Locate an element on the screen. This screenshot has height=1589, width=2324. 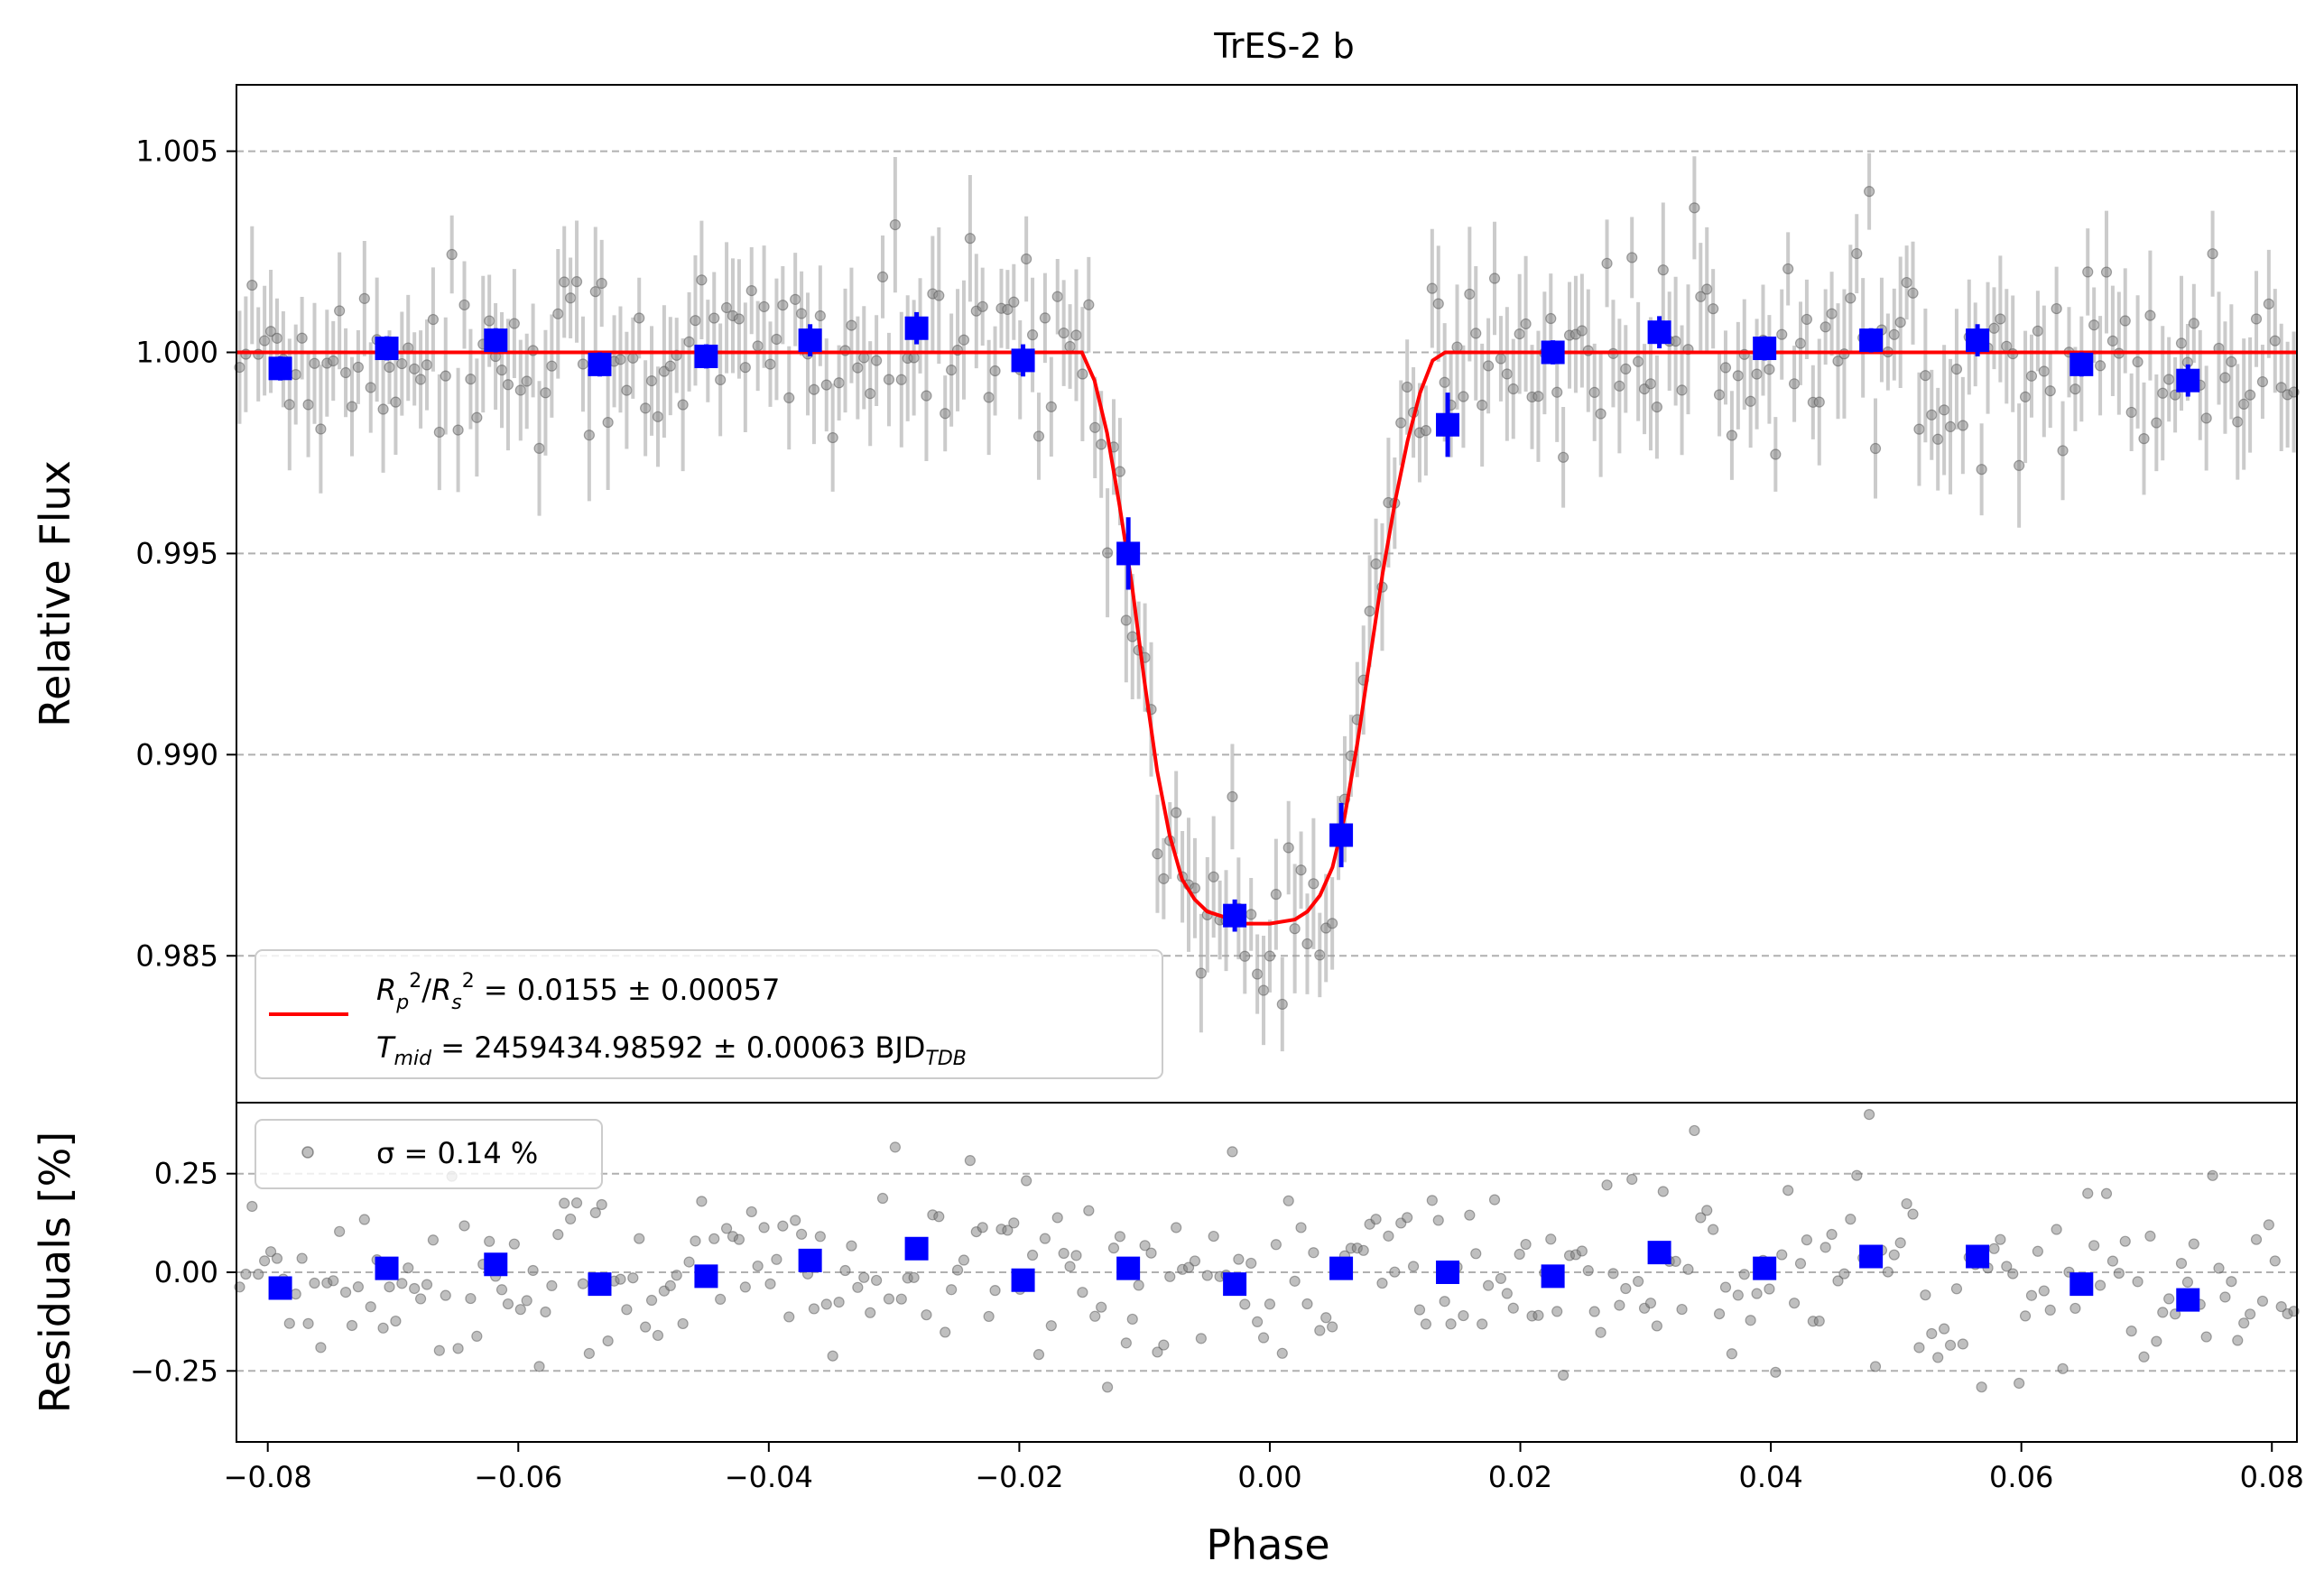
residuals-legend: σ = 0.14 % is located at coordinates (429, 1154).